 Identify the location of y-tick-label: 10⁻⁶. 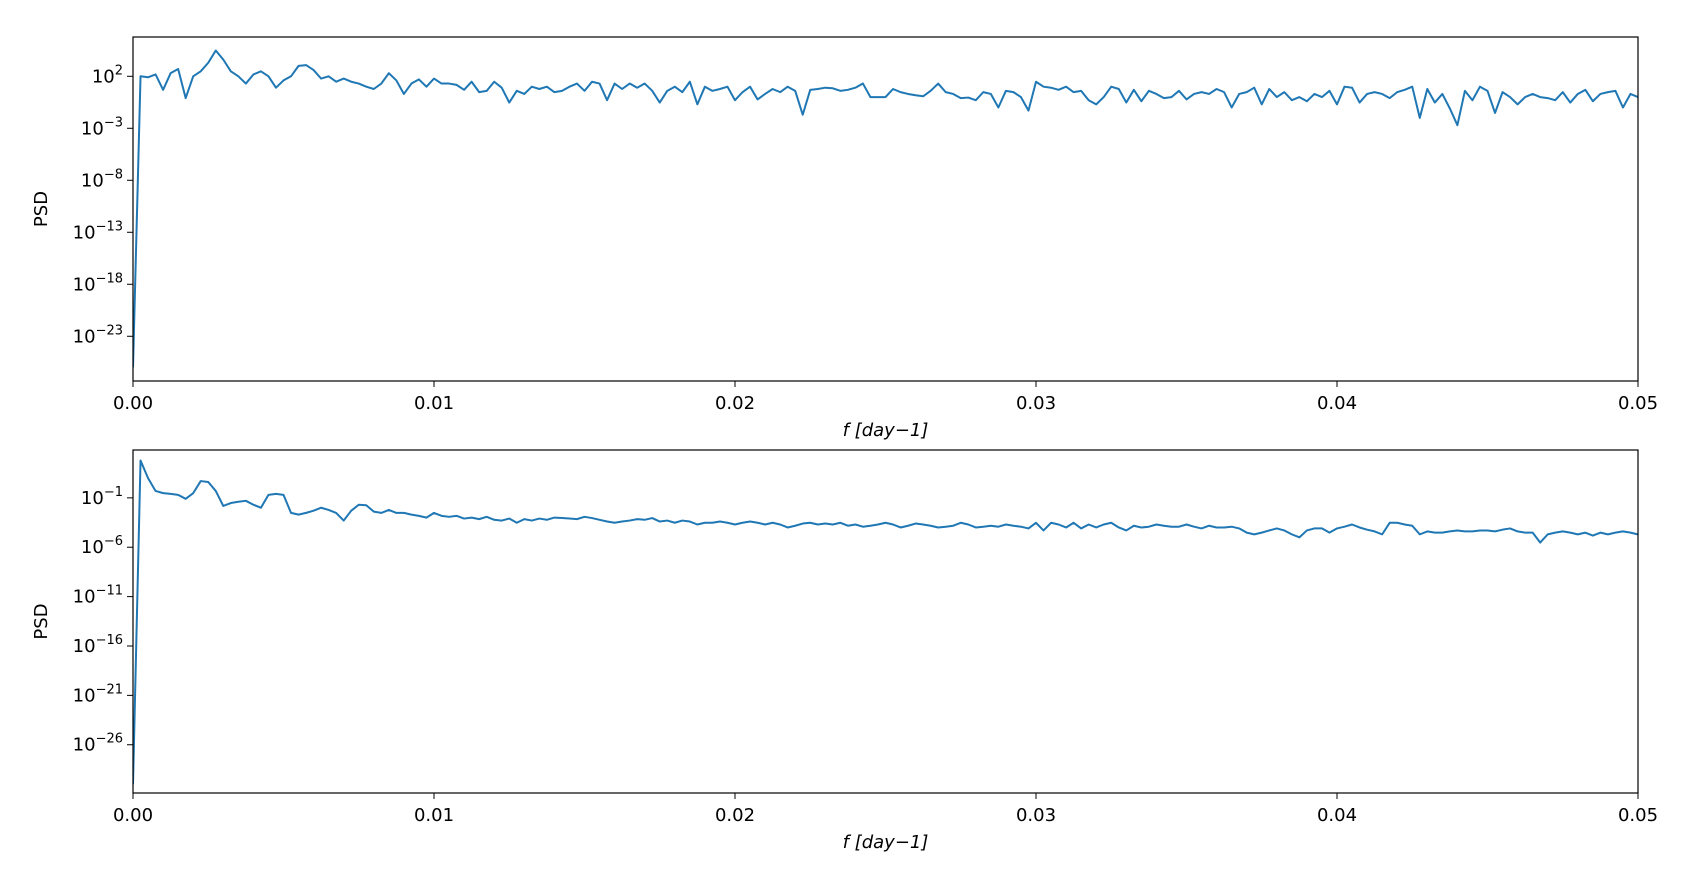
(102, 546).